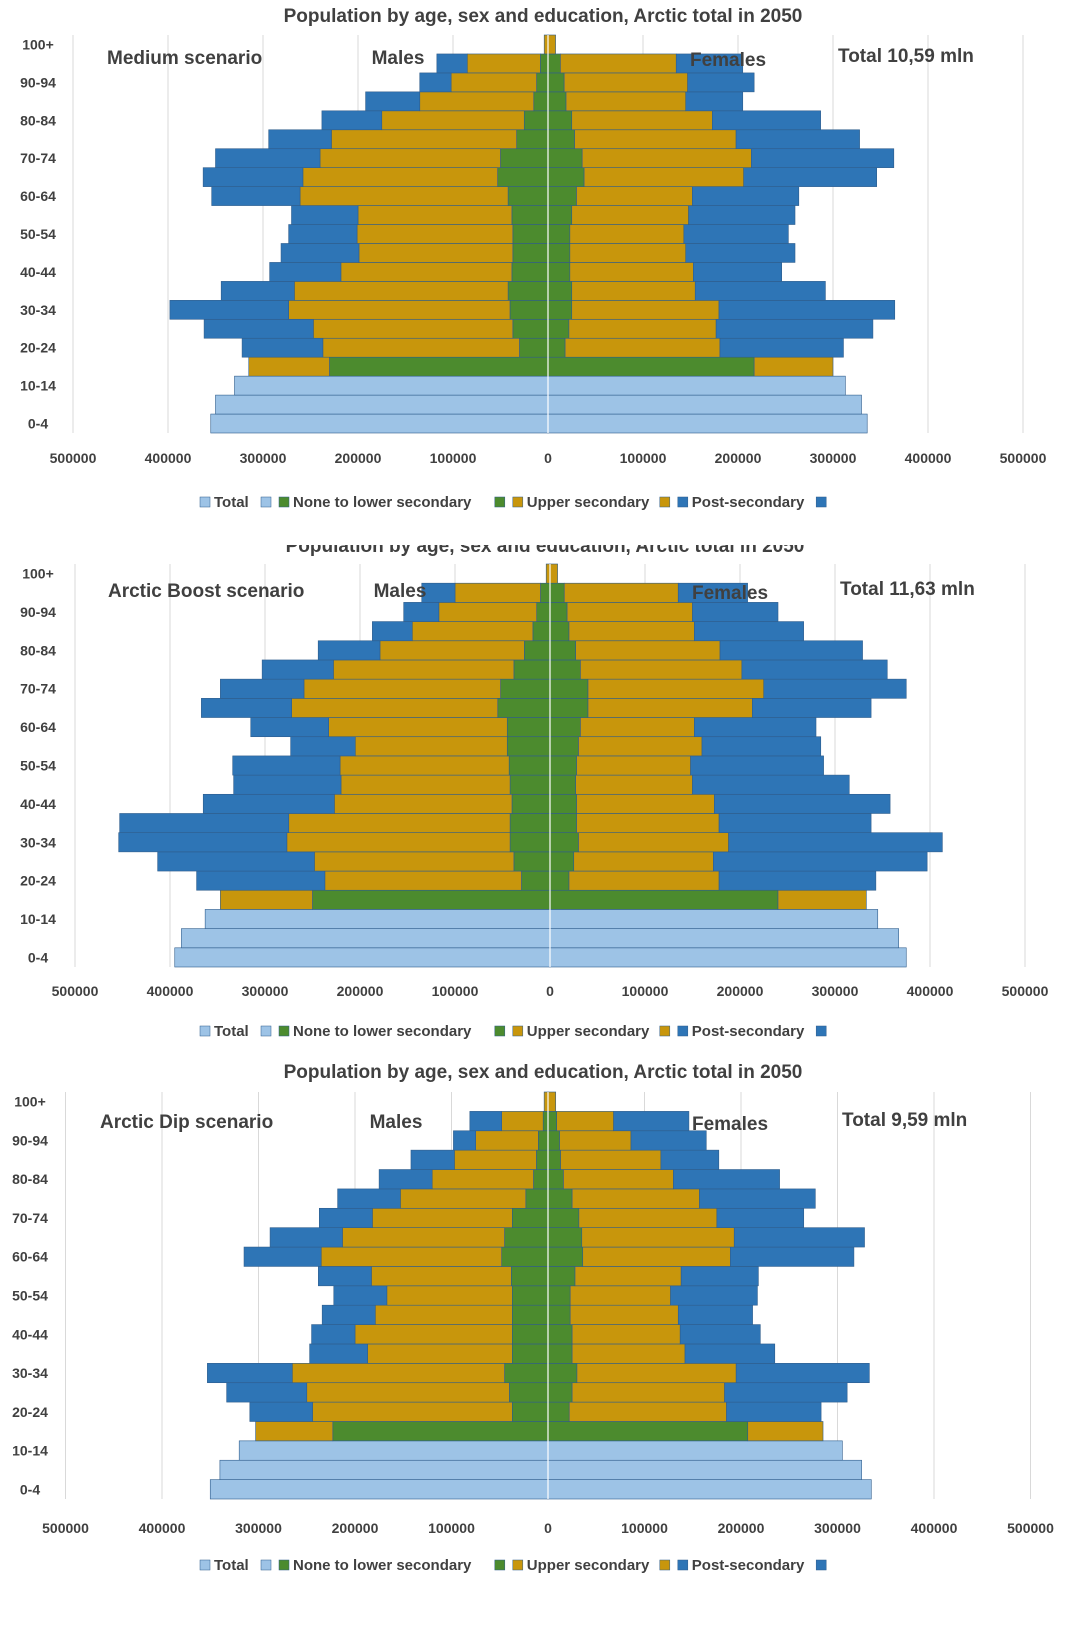 The height and width of the screenshot is (1626, 1067). What do you see at coordinates (38, 574) in the screenshot?
I see `y-tick-label: 100+` at bounding box center [38, 574].